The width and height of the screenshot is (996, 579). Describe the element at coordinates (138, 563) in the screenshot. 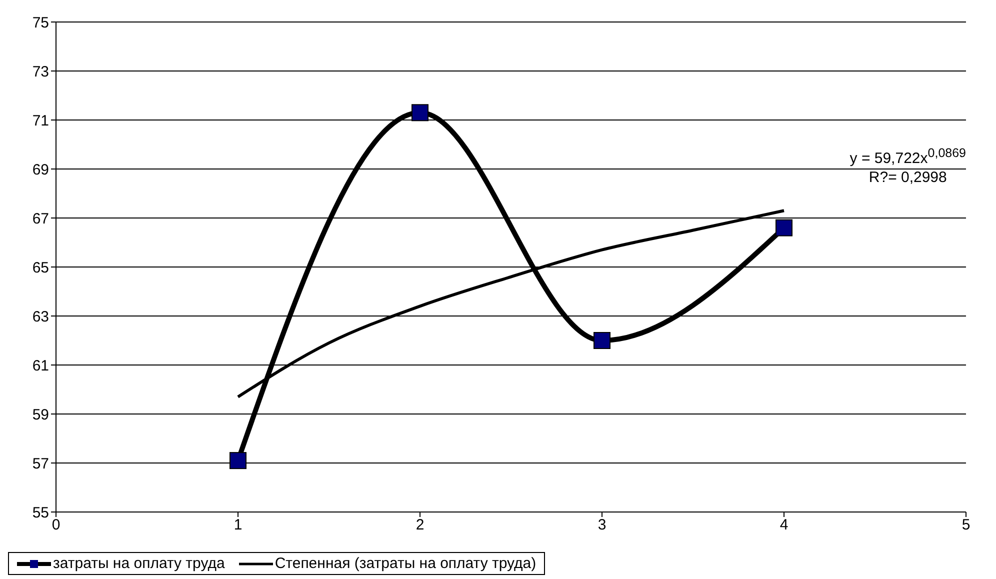

I see `legend-label: затраты на оплату труда` at that location.